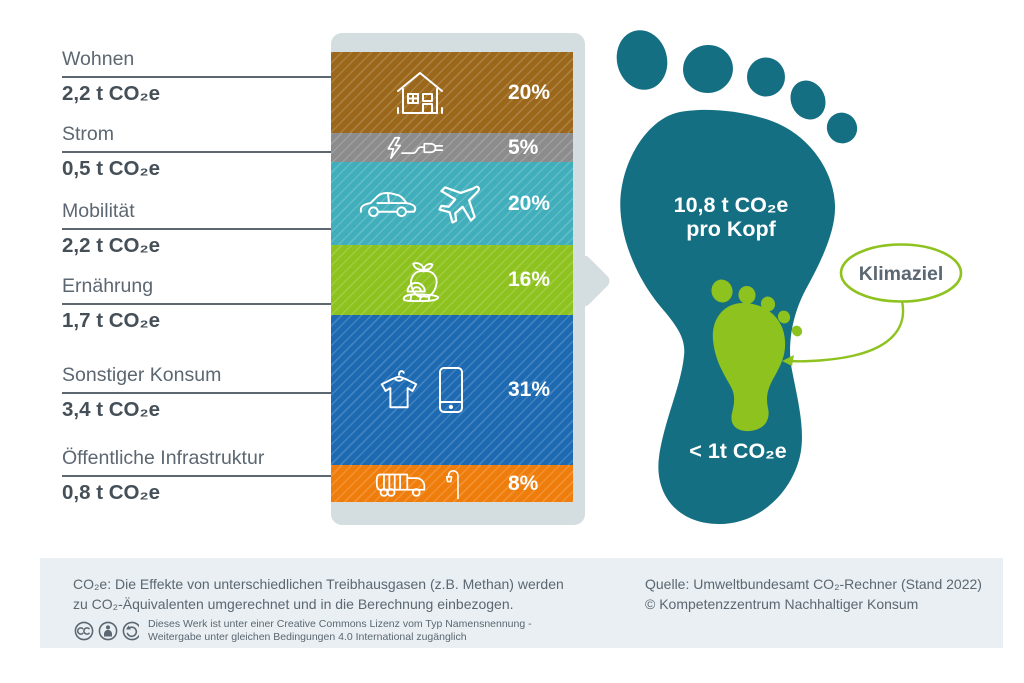  Describe the element at coordinates (782, 603) in the screenshot. I see `source-line2: © Kompetenzzentrum Nachhaltiger Konsum` at that location.